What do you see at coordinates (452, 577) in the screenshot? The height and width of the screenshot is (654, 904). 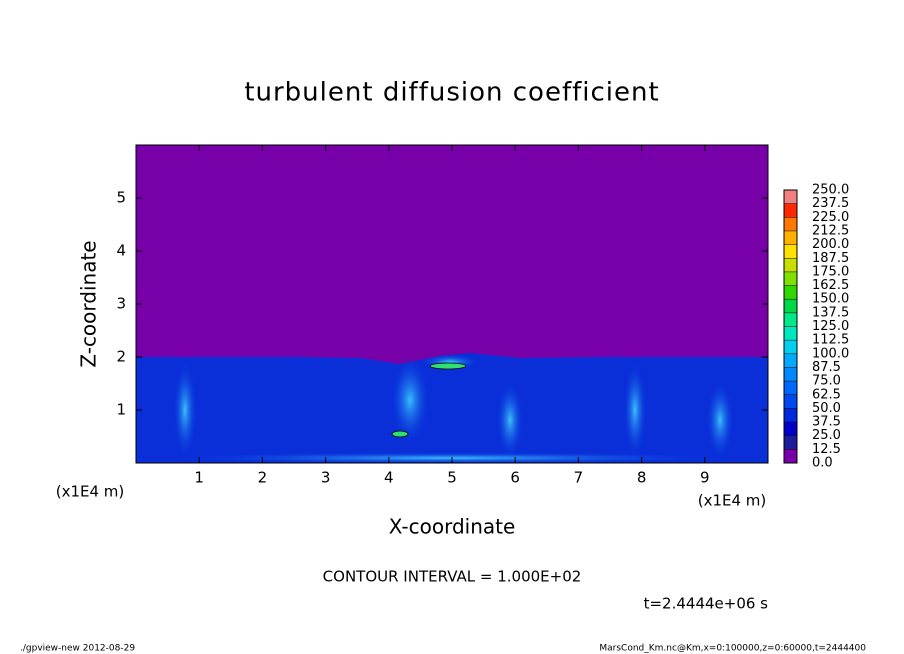 I see `contour-interval: CONTOUR INTERVAL = 1.000E+02` at bounding box center [452, 577].